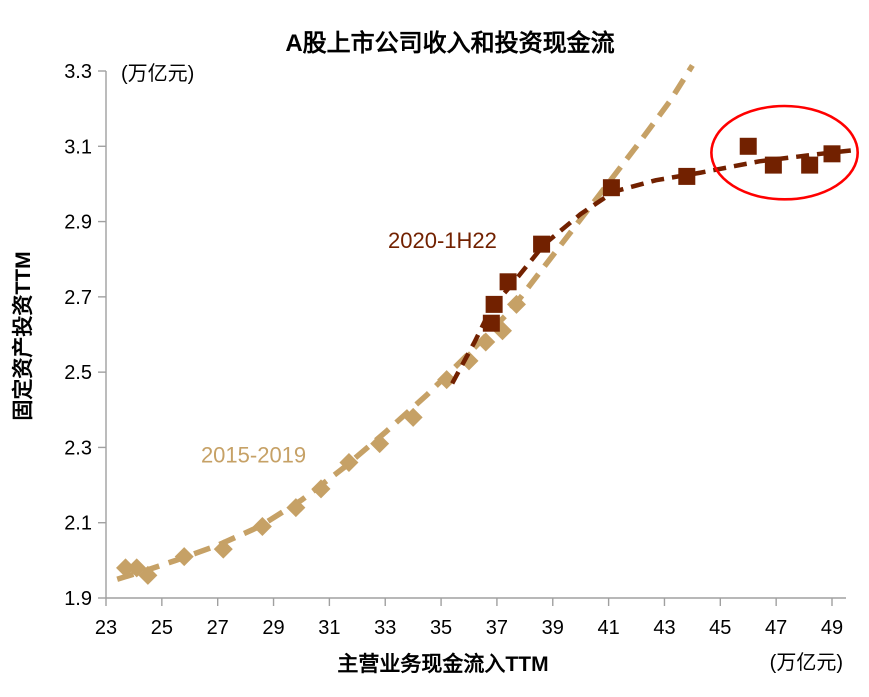 The height and width of the screenshot is (697, 869). Describe the element at coordinates (832, 628) in the screenshot. I see `x-tick-label: 49` at that location.